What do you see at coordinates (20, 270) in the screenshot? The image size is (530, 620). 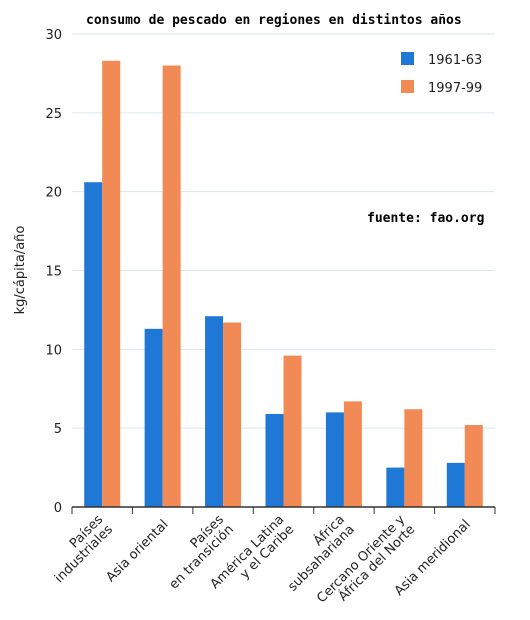 I see `y-axis-label: kg/cápita/año` at bounding box center [20, 270].